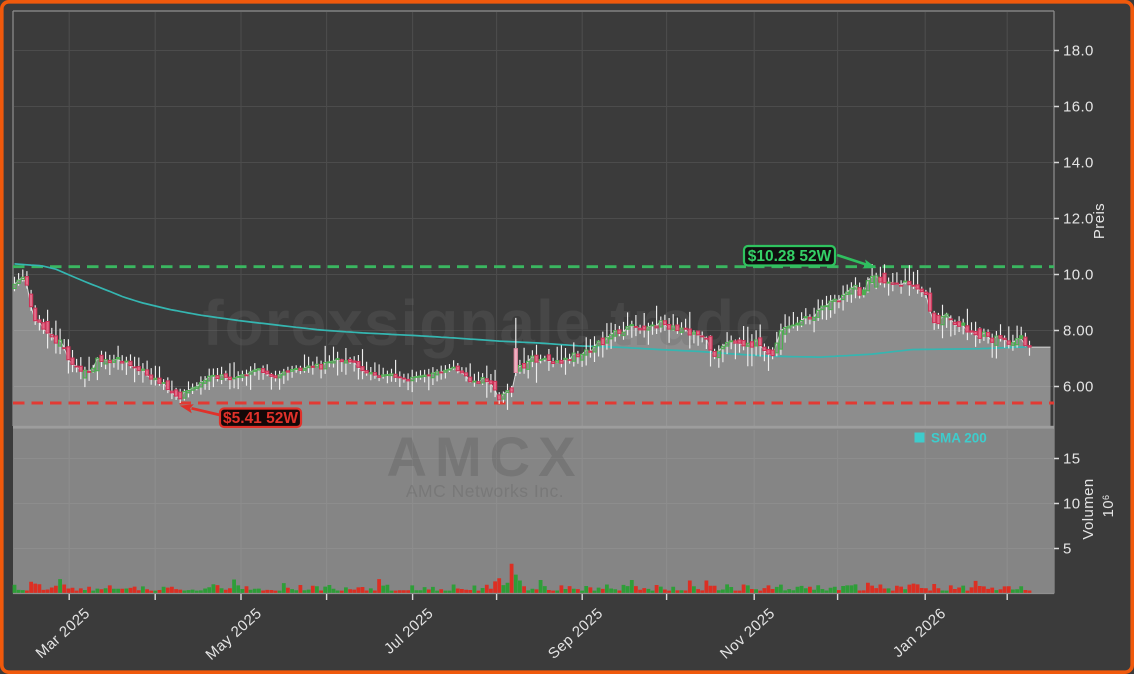 The height and width of the screenshot is (674, 1134). Describe the element at coordinates (486, 323) in the screenshot. I see `svg-text: forexsignale.trade` at that location.